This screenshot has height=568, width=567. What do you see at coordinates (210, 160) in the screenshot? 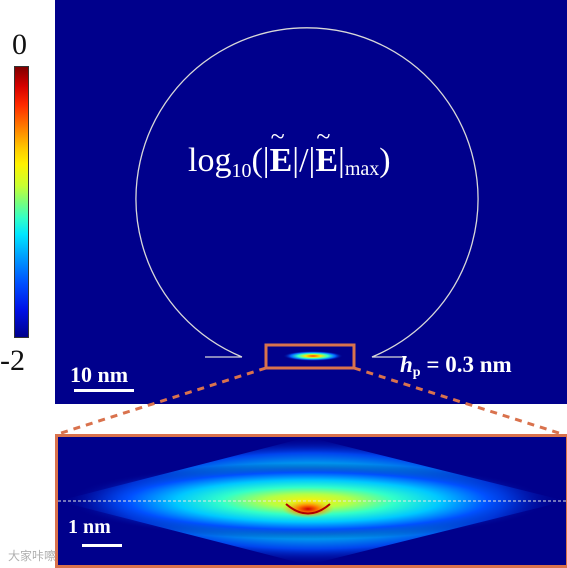
I see `title-log: log` at bounding box center [210, 160].